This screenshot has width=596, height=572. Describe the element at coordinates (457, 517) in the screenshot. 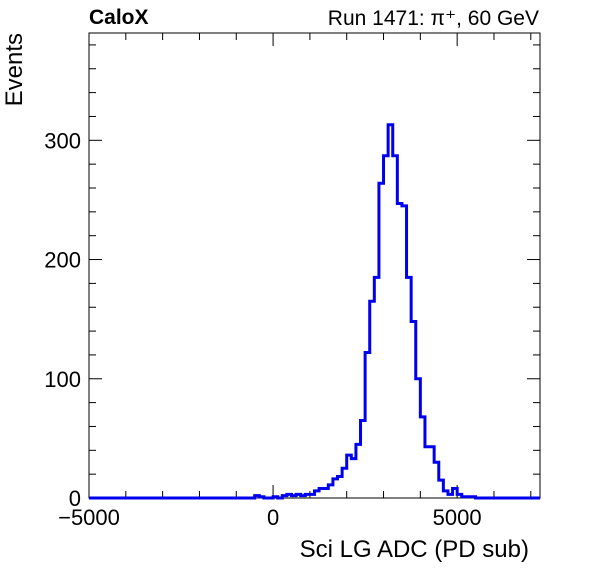

I see `x-tick-label: 5000` at that location.